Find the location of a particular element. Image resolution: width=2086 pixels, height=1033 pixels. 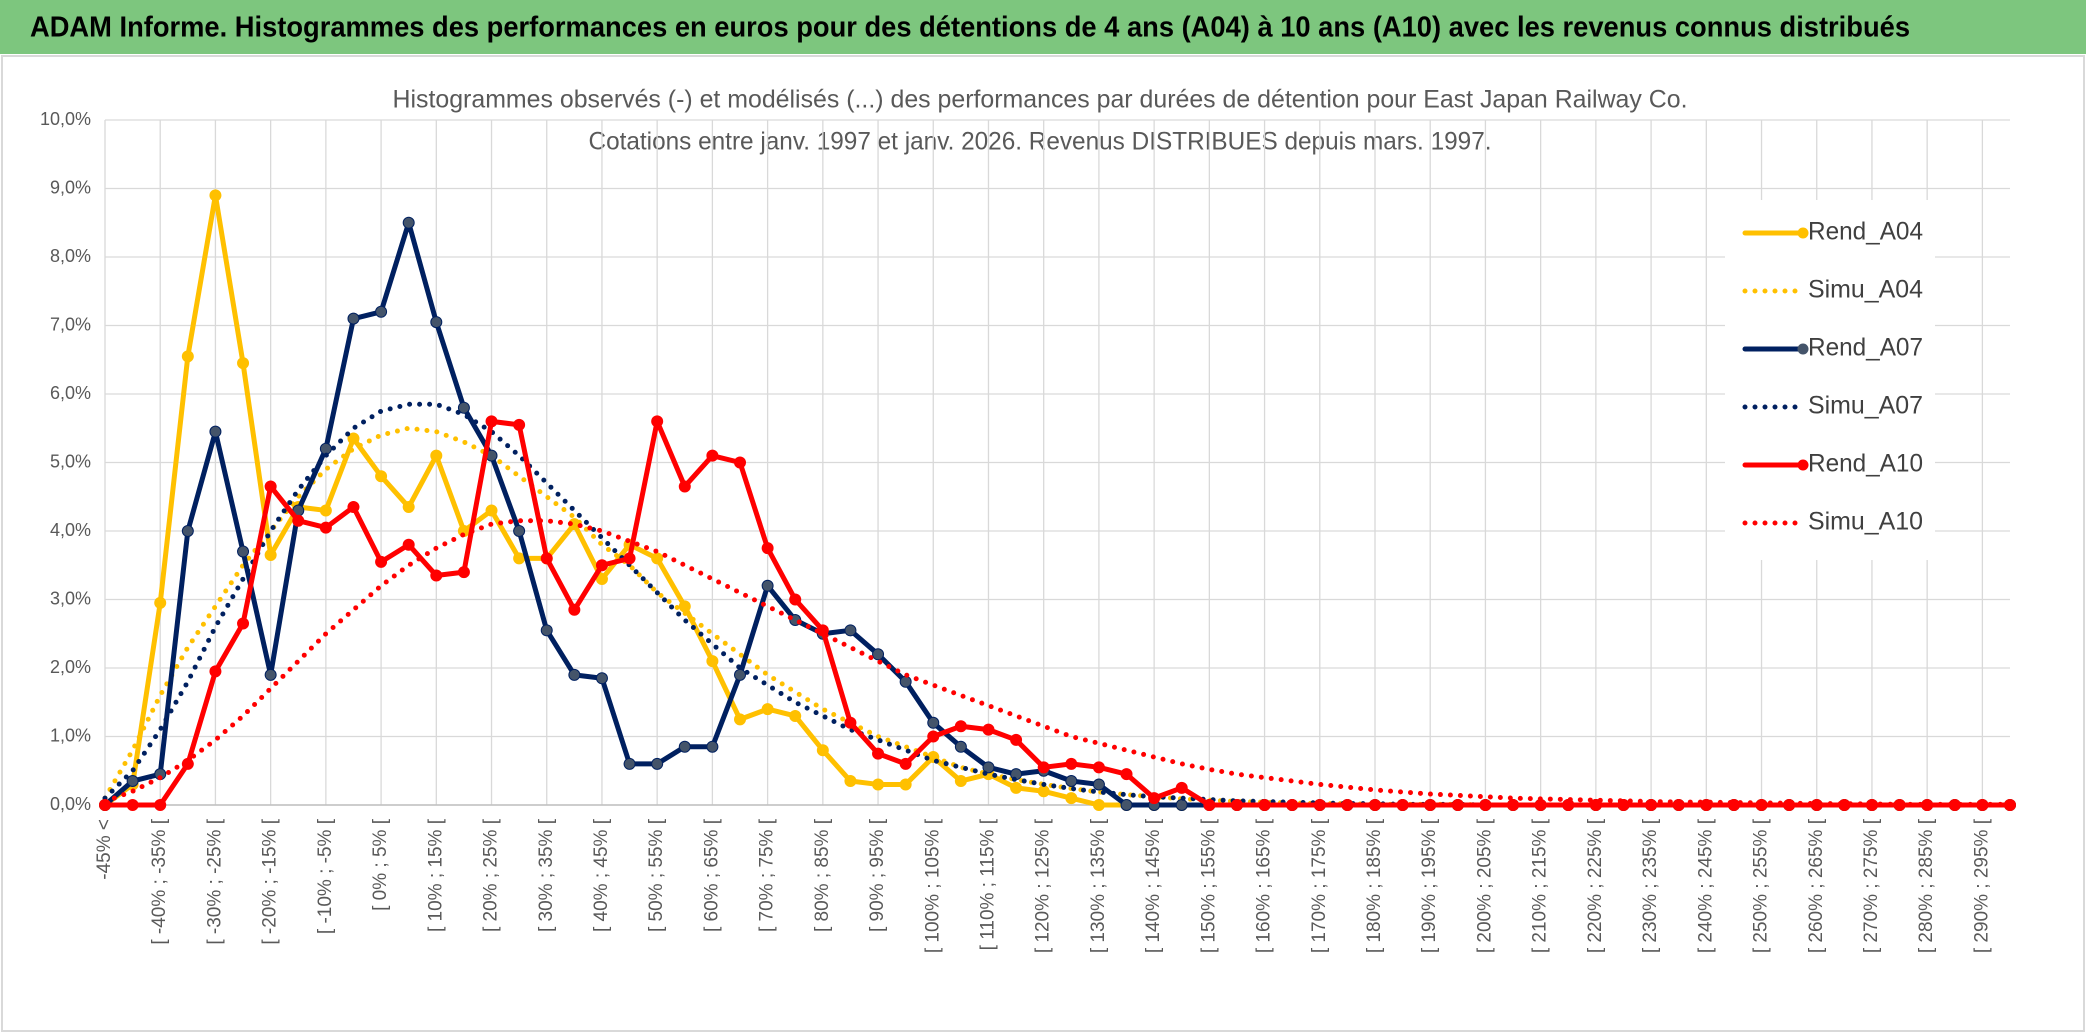

x-tick-label: [ 220% ; 225% [ is located at coordinates (1595, 885).